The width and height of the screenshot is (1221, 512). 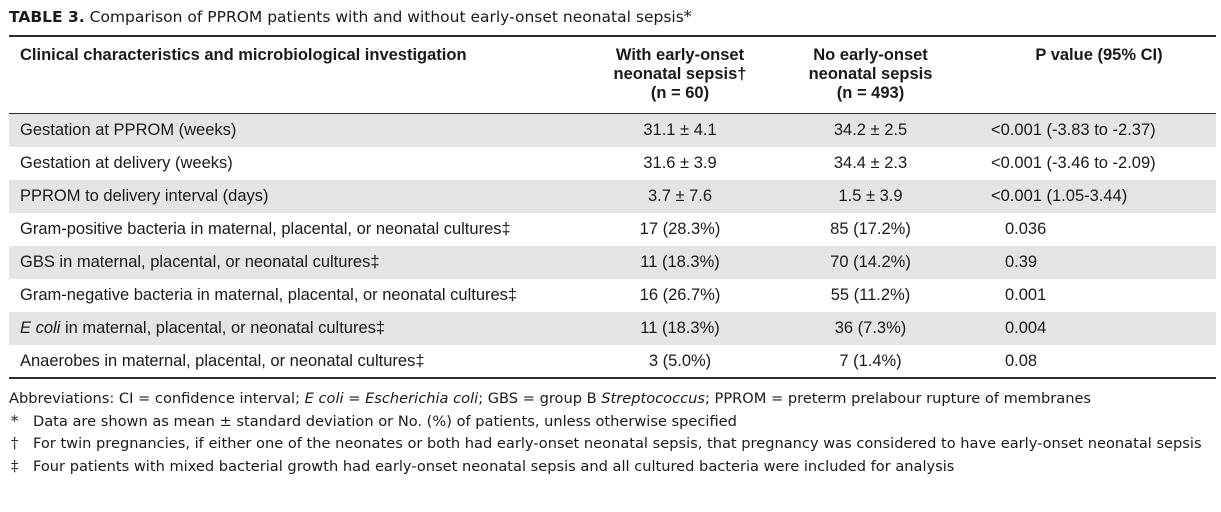 What do you see at coordinates (1099, 75) in the screenshot?
I see `header-p-value: P value (95% CI)` at bounding box center [1099, 75].